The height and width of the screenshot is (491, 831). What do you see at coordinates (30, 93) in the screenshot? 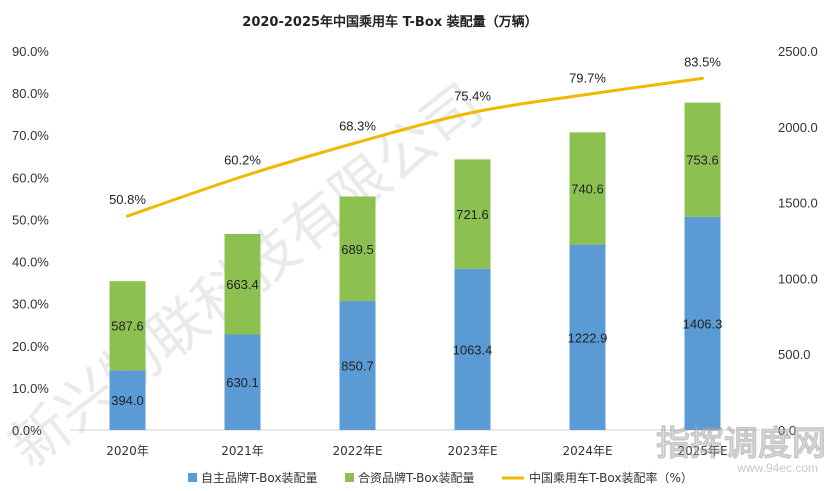
I see `left-tick-label: 80.0%` at bounding box center [30, 93].